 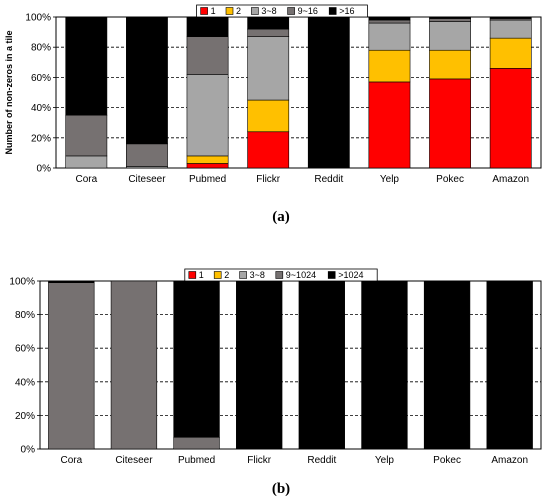 What do you see at coordinates (281, 489) in the screenshot?
I see `caption-b: (b)` at bounding box center [281, 489].